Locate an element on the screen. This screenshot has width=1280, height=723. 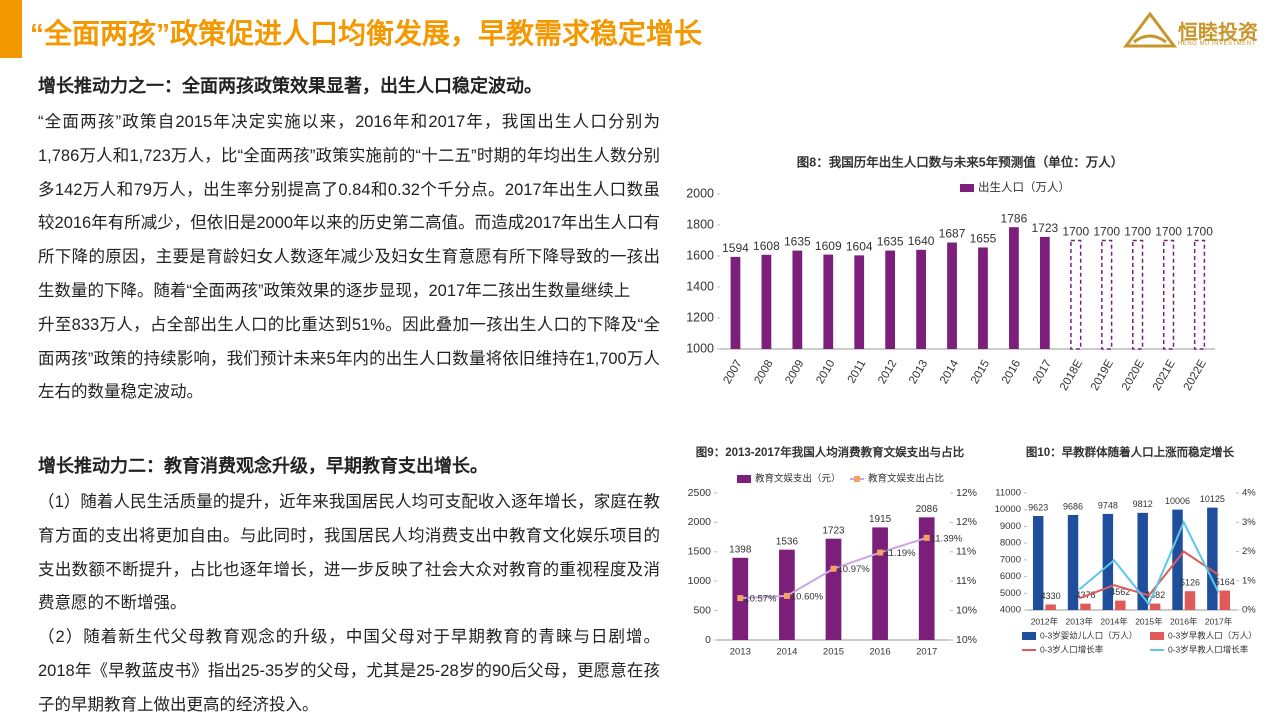
legend-label: 0-3岁人口增长率 is located at coordinates (1072, 649).